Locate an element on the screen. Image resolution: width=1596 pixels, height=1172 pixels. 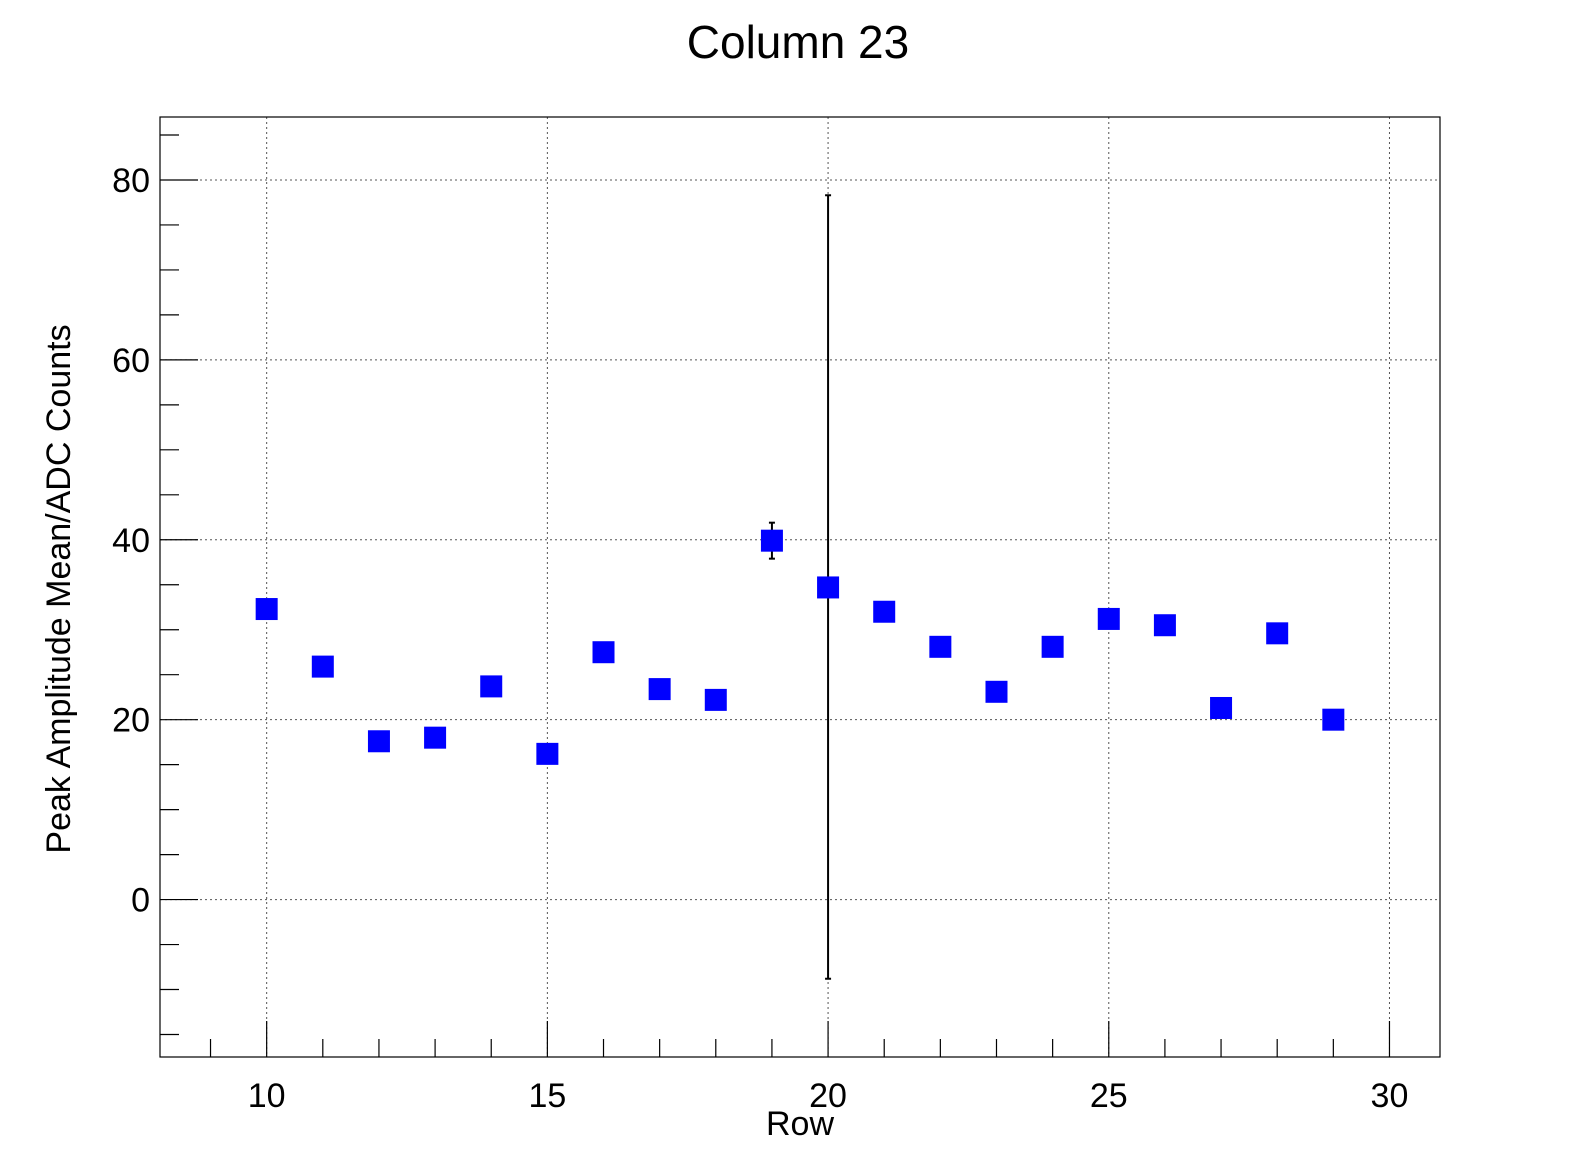
x-tick-label: 10 is located at coordinates (267, 1096).